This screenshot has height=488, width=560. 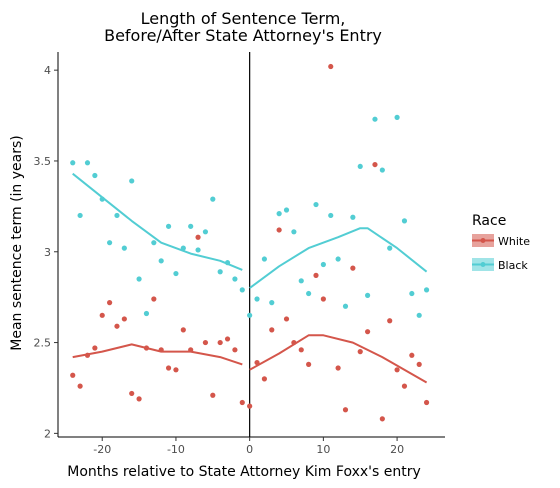 What do you see at coordinates (47, 433) in the screenshot?
I see `y-tick-label: 2` at bounding box center [47, 433].